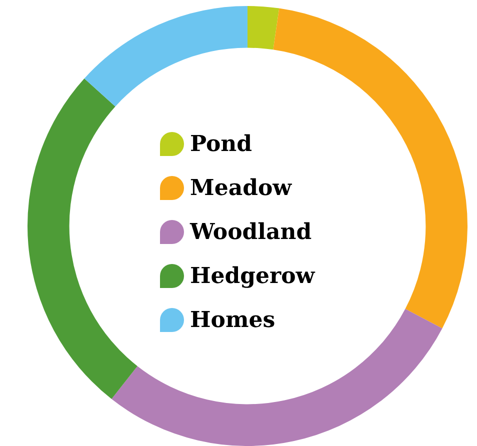  Describe the element at coordinates (251, 232) in the screenshot. I see `legend-label: Woodland` at that location.